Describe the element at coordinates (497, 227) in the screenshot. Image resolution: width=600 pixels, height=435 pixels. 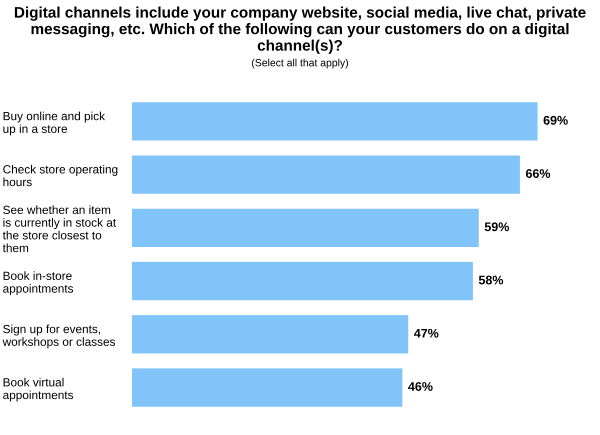
I see `data-label: 59%` at that location.